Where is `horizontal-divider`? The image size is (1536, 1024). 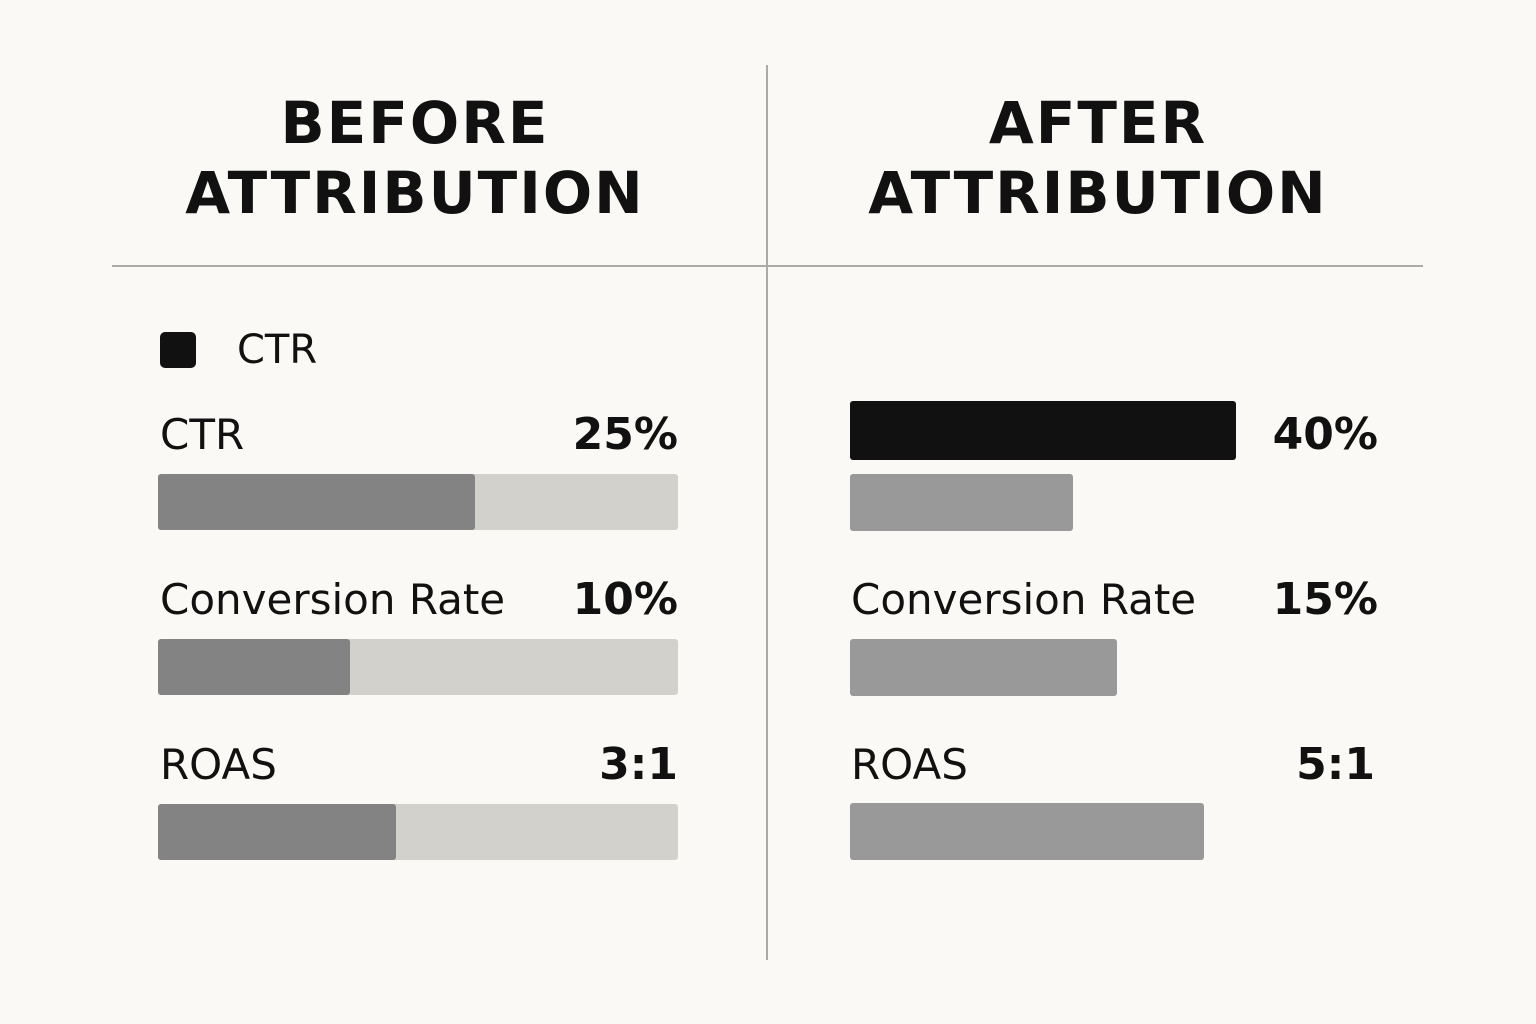 horizontal-divider is located at coordinates (767, 266).